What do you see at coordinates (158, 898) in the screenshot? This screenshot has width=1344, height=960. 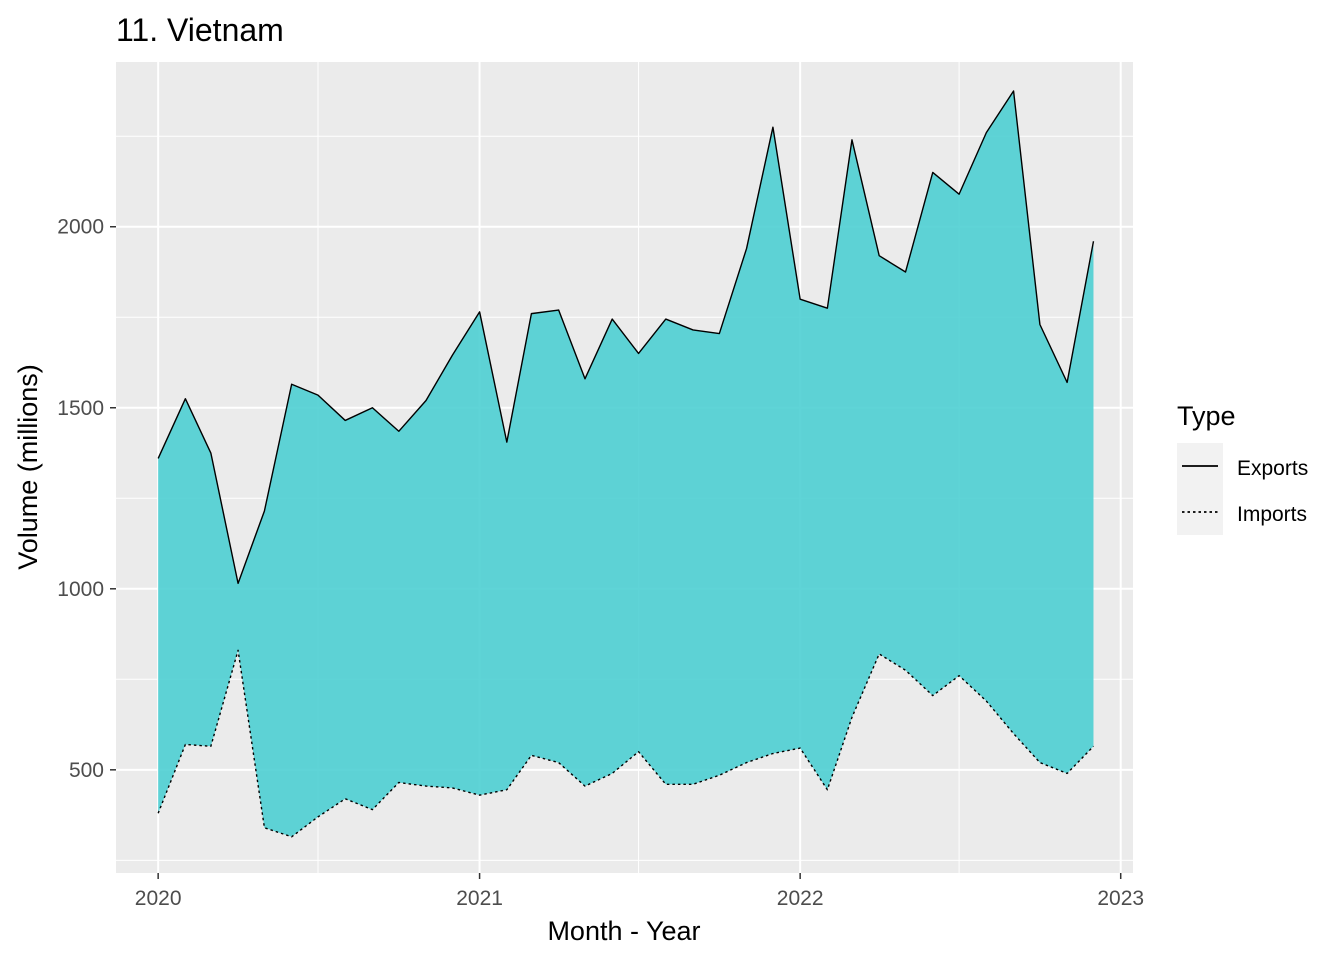 I see `x-tick-label: 2020` at bounding box center [158, 898].